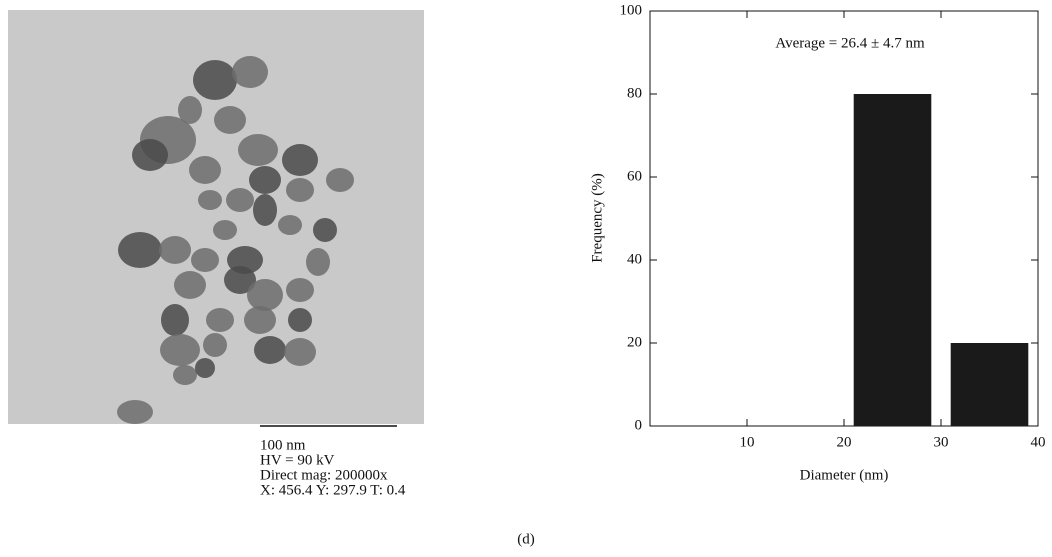 This screenshot has width=1052, height=557. I want to click on panel-label: (d), so click(526, 539).